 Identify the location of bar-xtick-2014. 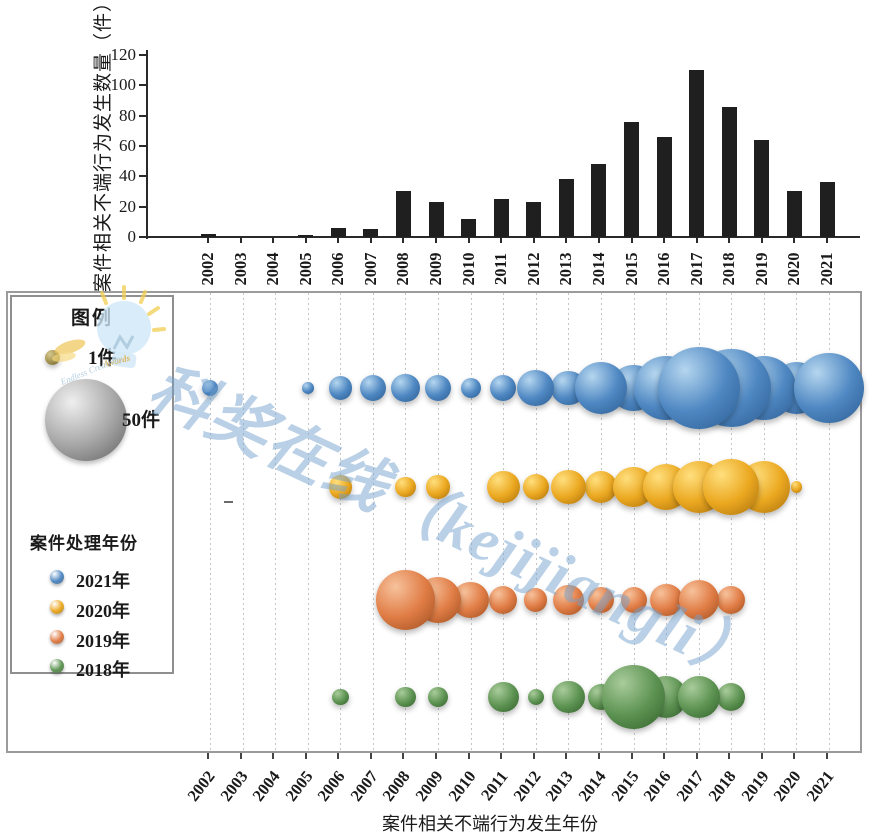
(598, 240).